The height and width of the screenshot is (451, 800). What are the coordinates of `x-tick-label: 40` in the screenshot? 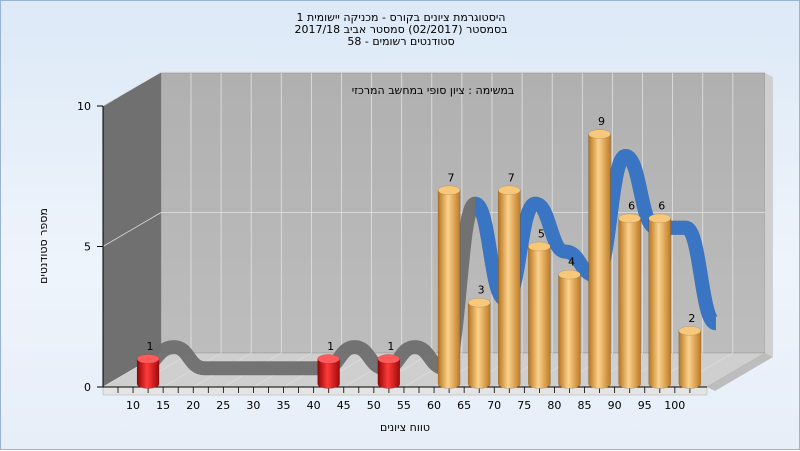 It's located at (314, 405).